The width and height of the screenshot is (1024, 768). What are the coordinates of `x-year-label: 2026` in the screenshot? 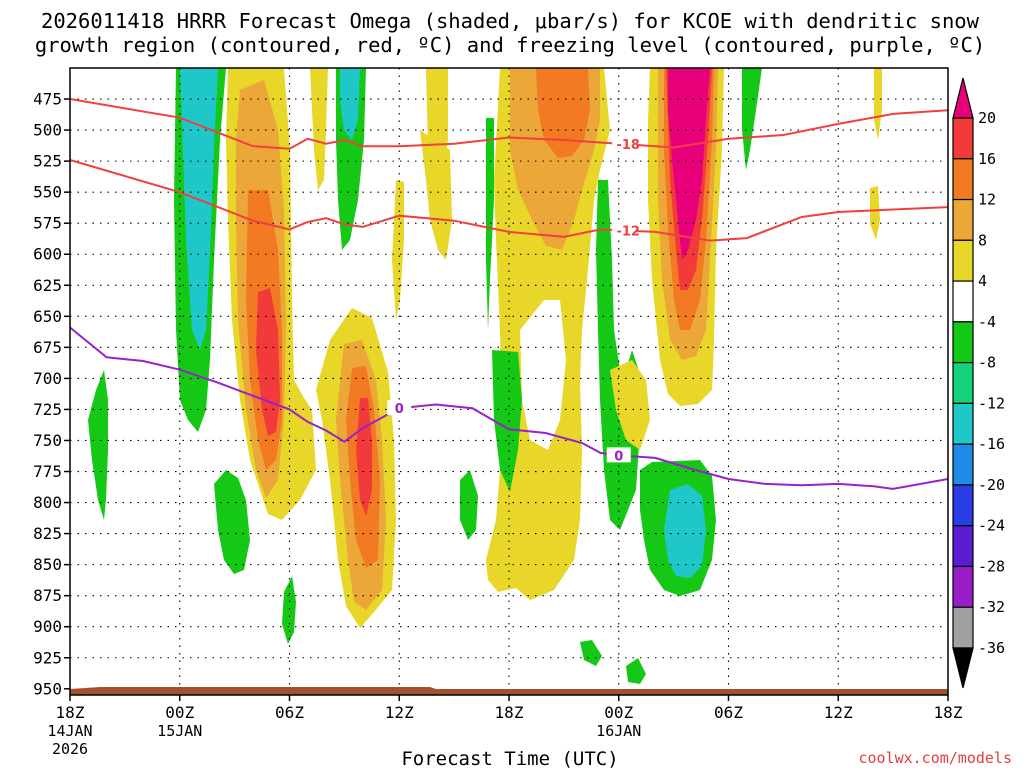 It's located at (70, 749).